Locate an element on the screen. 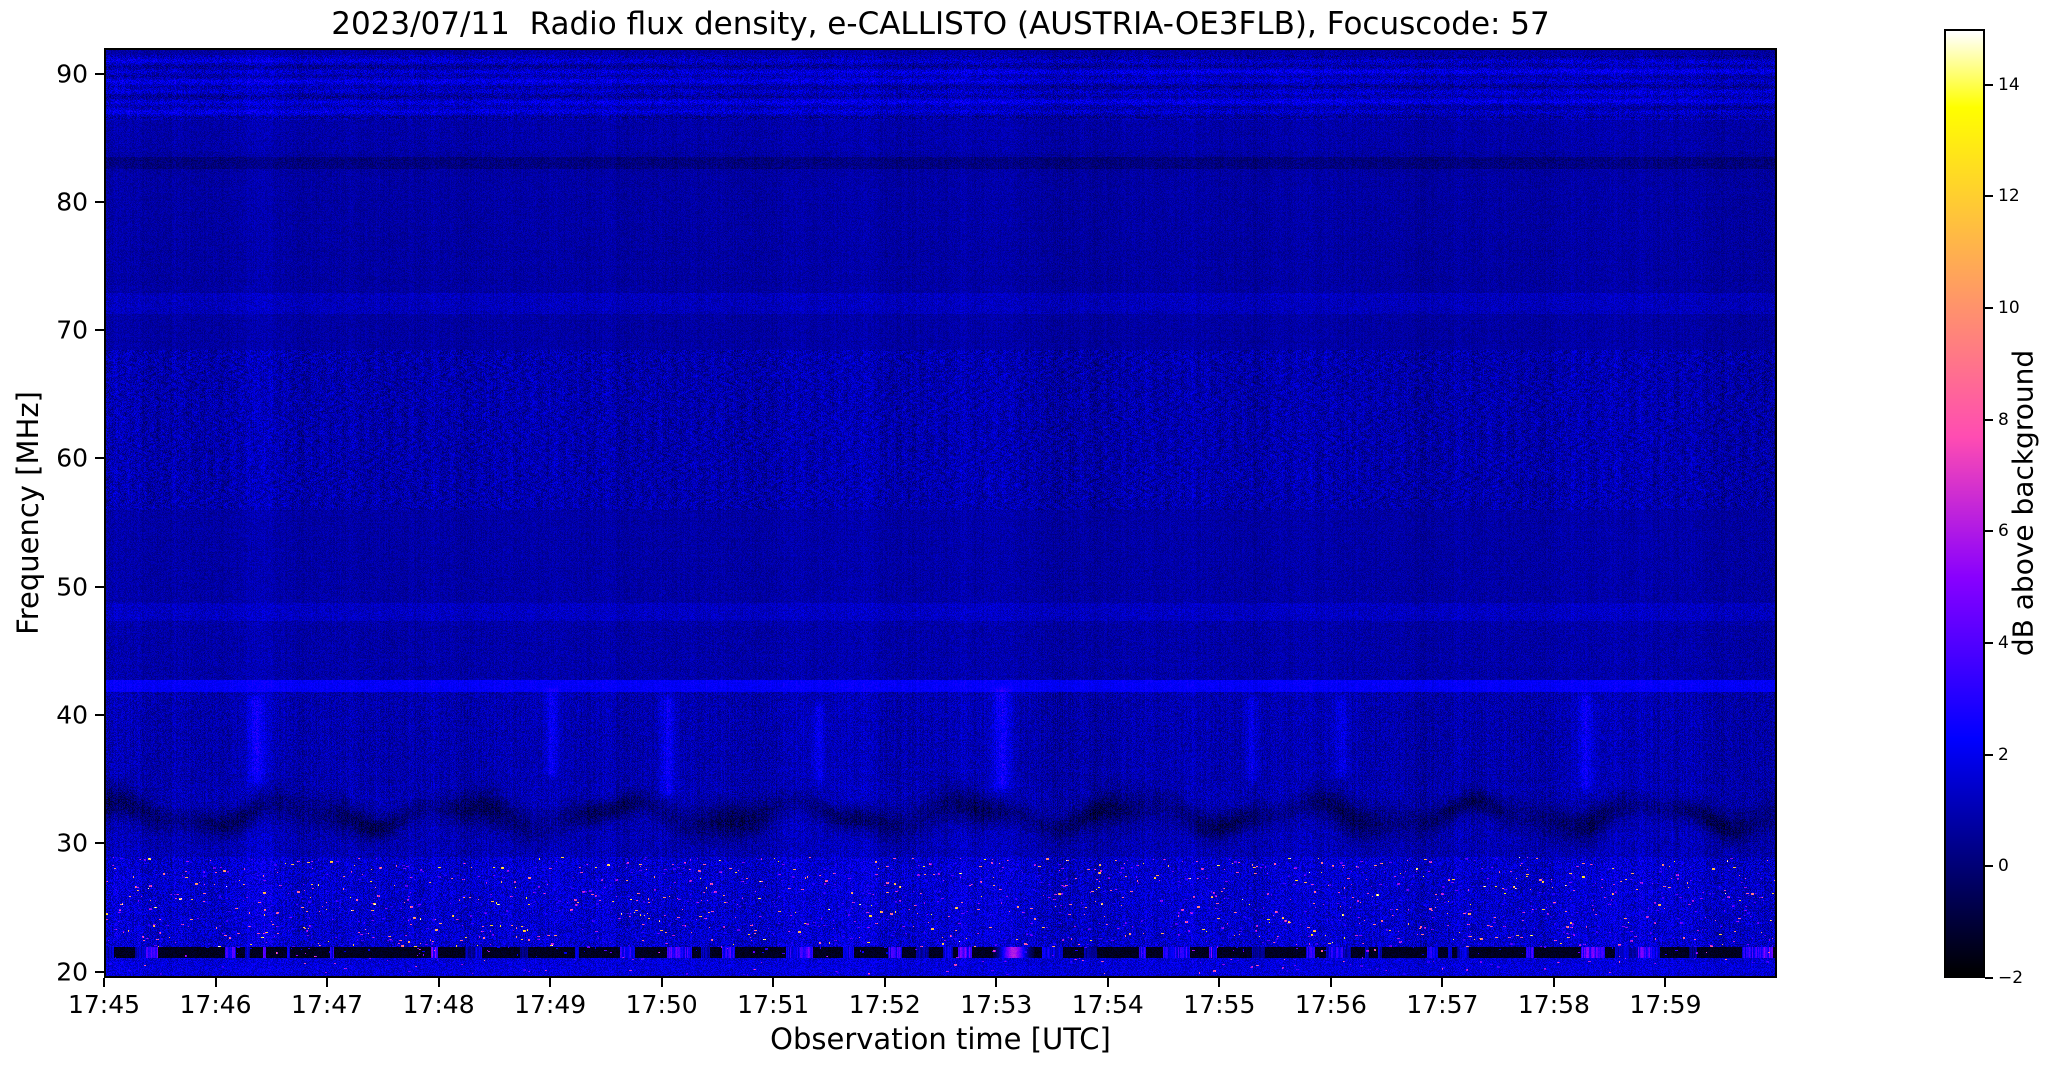 The height and width of the screenshot is (1067, 2047). x-axis-label: Observation time [UTC] is located at coordinates (940, 1039).